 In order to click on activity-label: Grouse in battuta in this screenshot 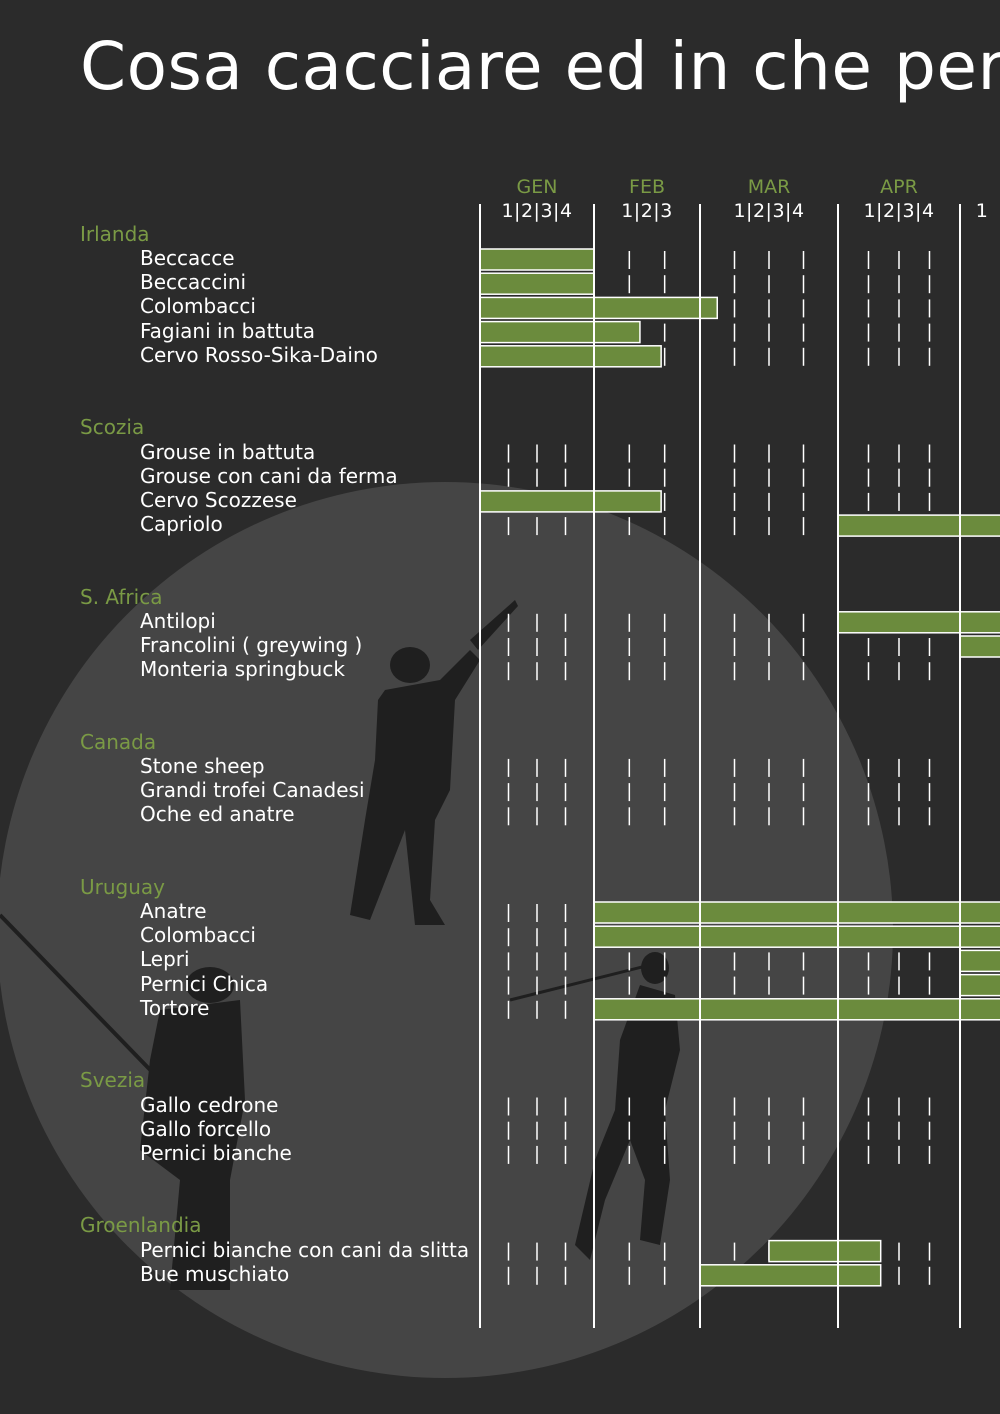, I will do `click(228, 451)`.